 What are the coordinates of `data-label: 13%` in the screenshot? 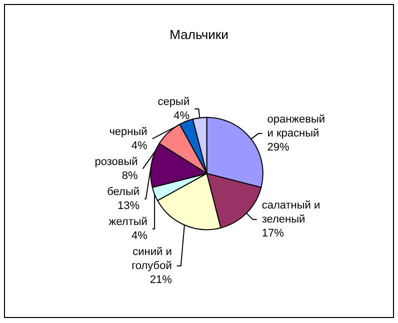 It's located at (129, 206).